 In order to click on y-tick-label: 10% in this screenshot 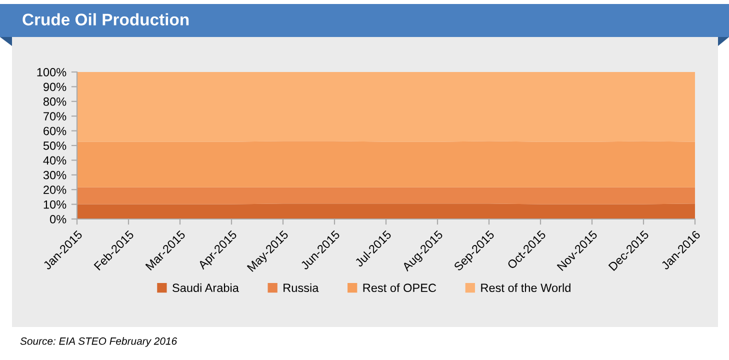, I will do `click(55, 204)`.